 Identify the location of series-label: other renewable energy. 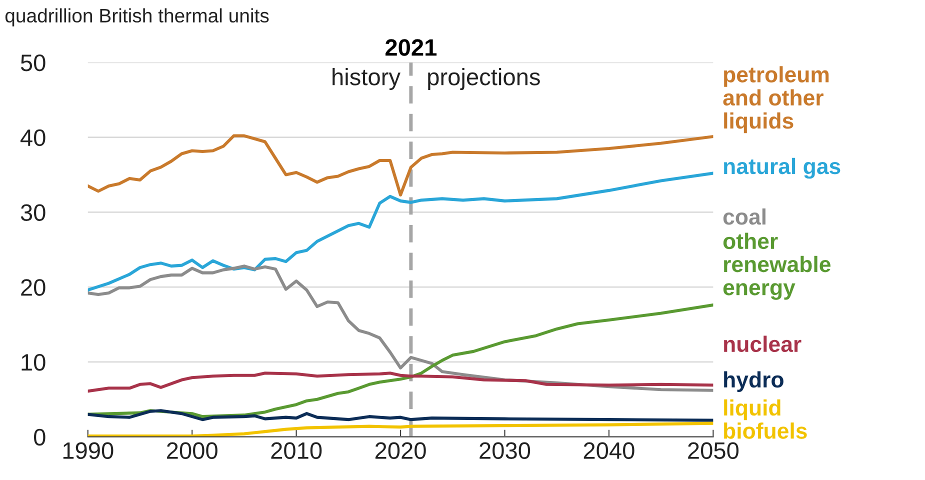
(776, 266).